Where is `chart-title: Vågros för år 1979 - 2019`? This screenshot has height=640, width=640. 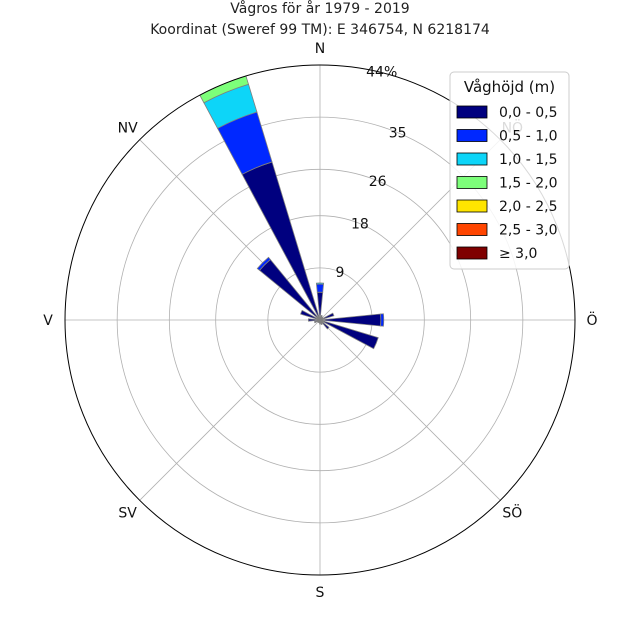 chart-title: Vågros för år 1979 - 2019 is located at coordinates (319, 8).